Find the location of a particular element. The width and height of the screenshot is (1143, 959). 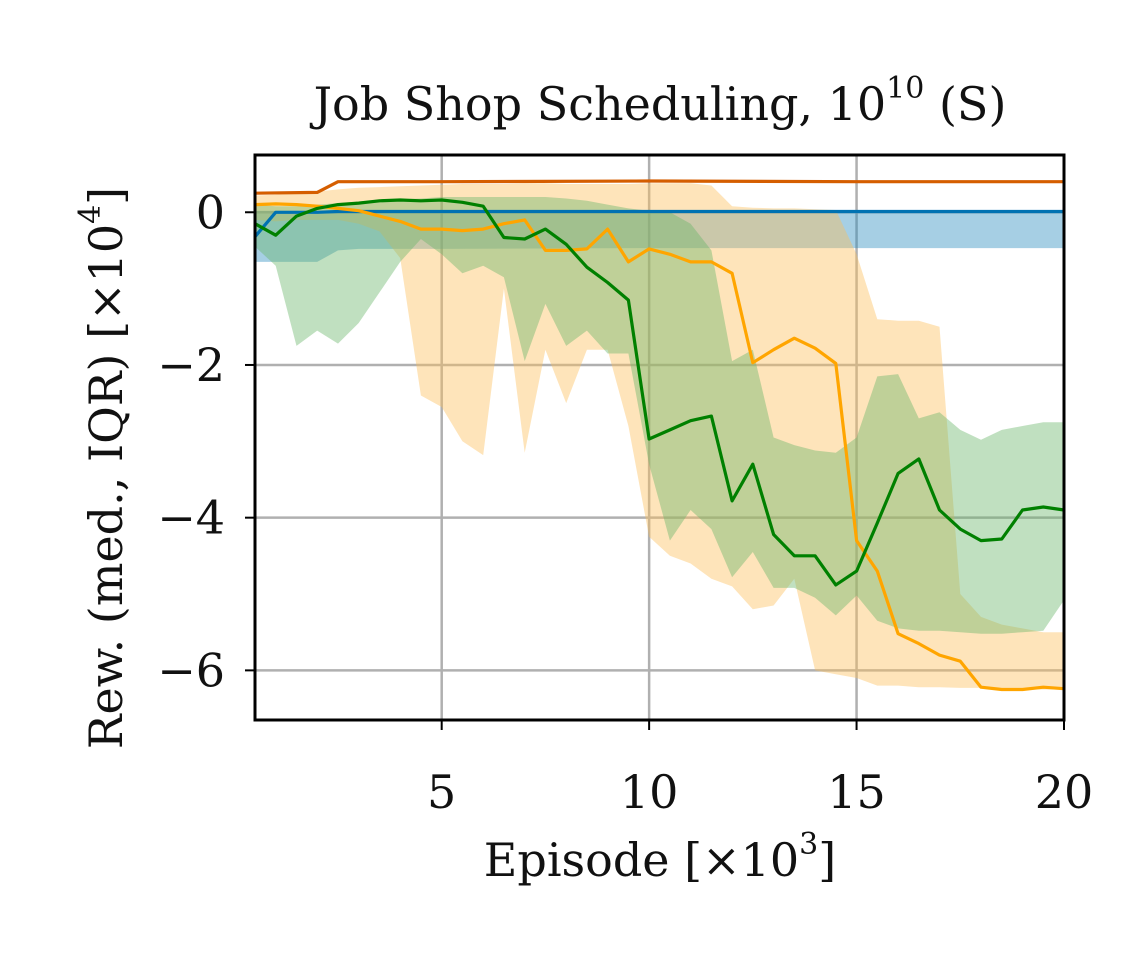

x-tick-label: 10 is located at coordinates (649, 792).